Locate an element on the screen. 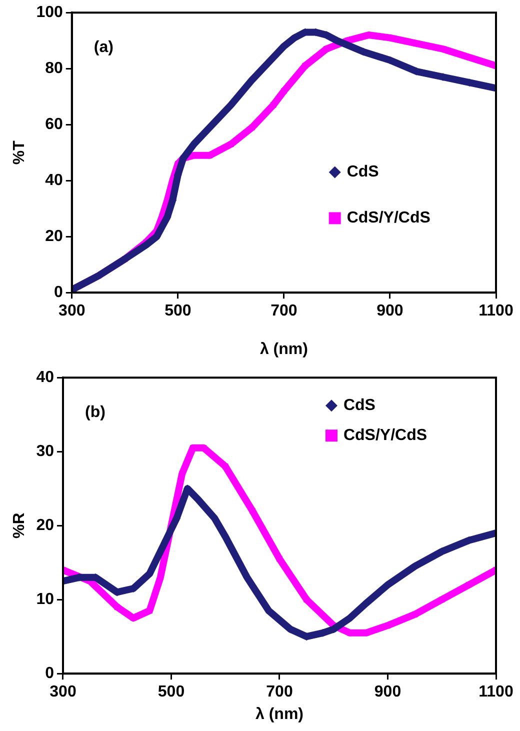 The width and height of the screenshot is (520, 731). y-axis-title: %T is located at coordinates (19, 152).